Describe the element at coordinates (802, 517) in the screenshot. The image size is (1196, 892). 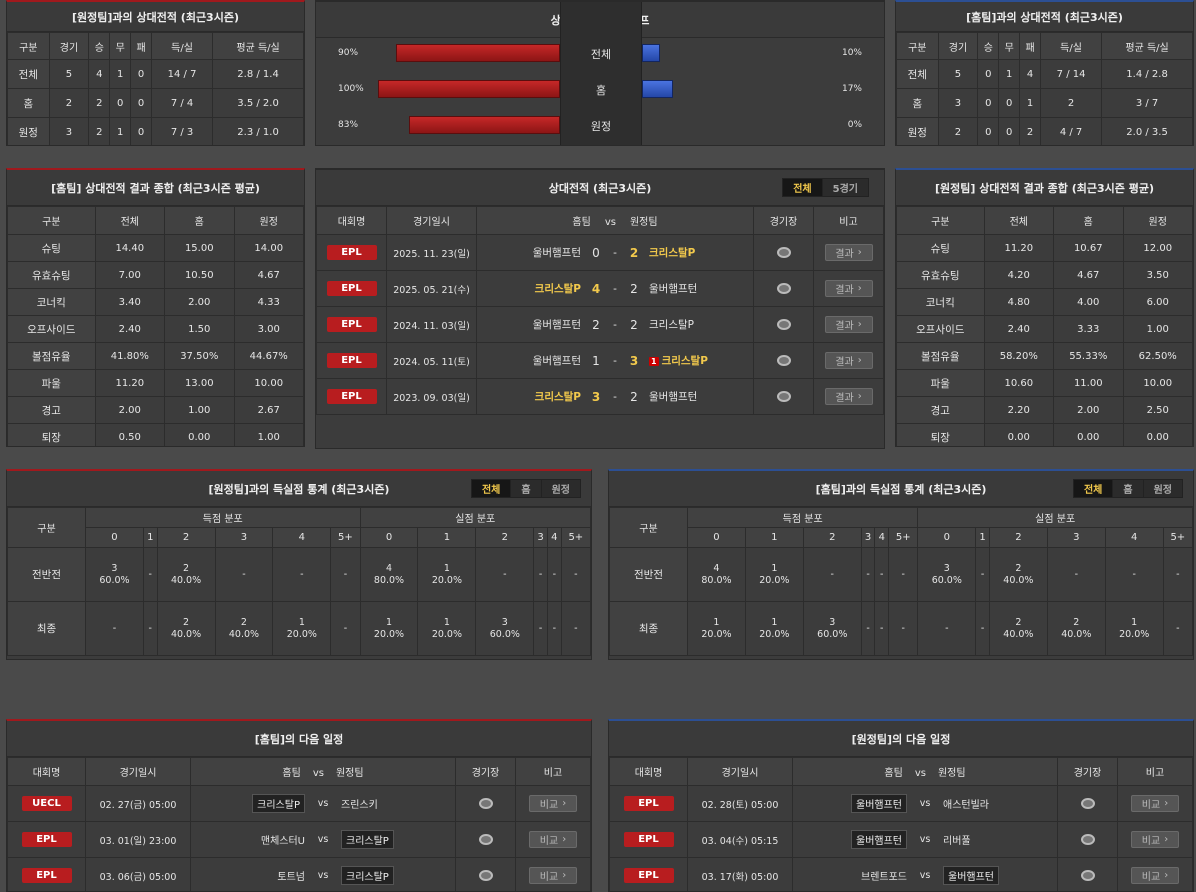
I see `scored-group-header: 득점 분포` at that location.